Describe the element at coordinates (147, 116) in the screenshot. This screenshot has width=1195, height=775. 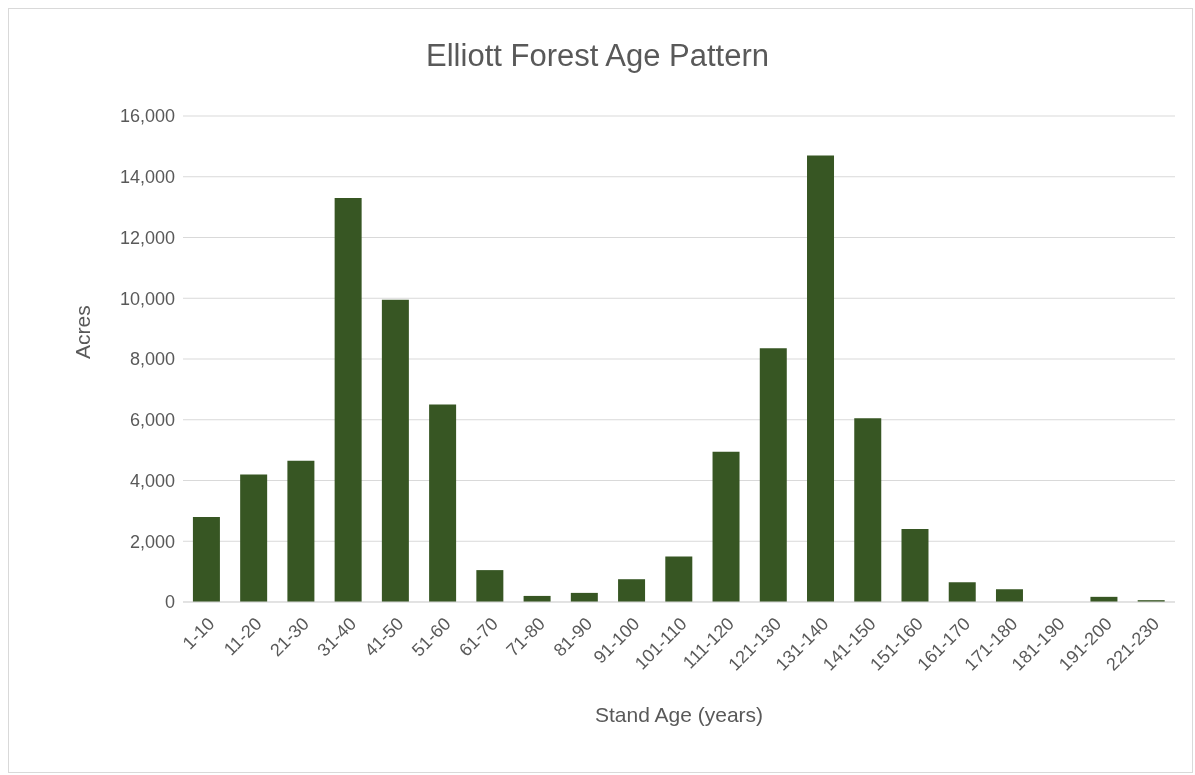
I see `y-tick-label: 16,000` at that location.